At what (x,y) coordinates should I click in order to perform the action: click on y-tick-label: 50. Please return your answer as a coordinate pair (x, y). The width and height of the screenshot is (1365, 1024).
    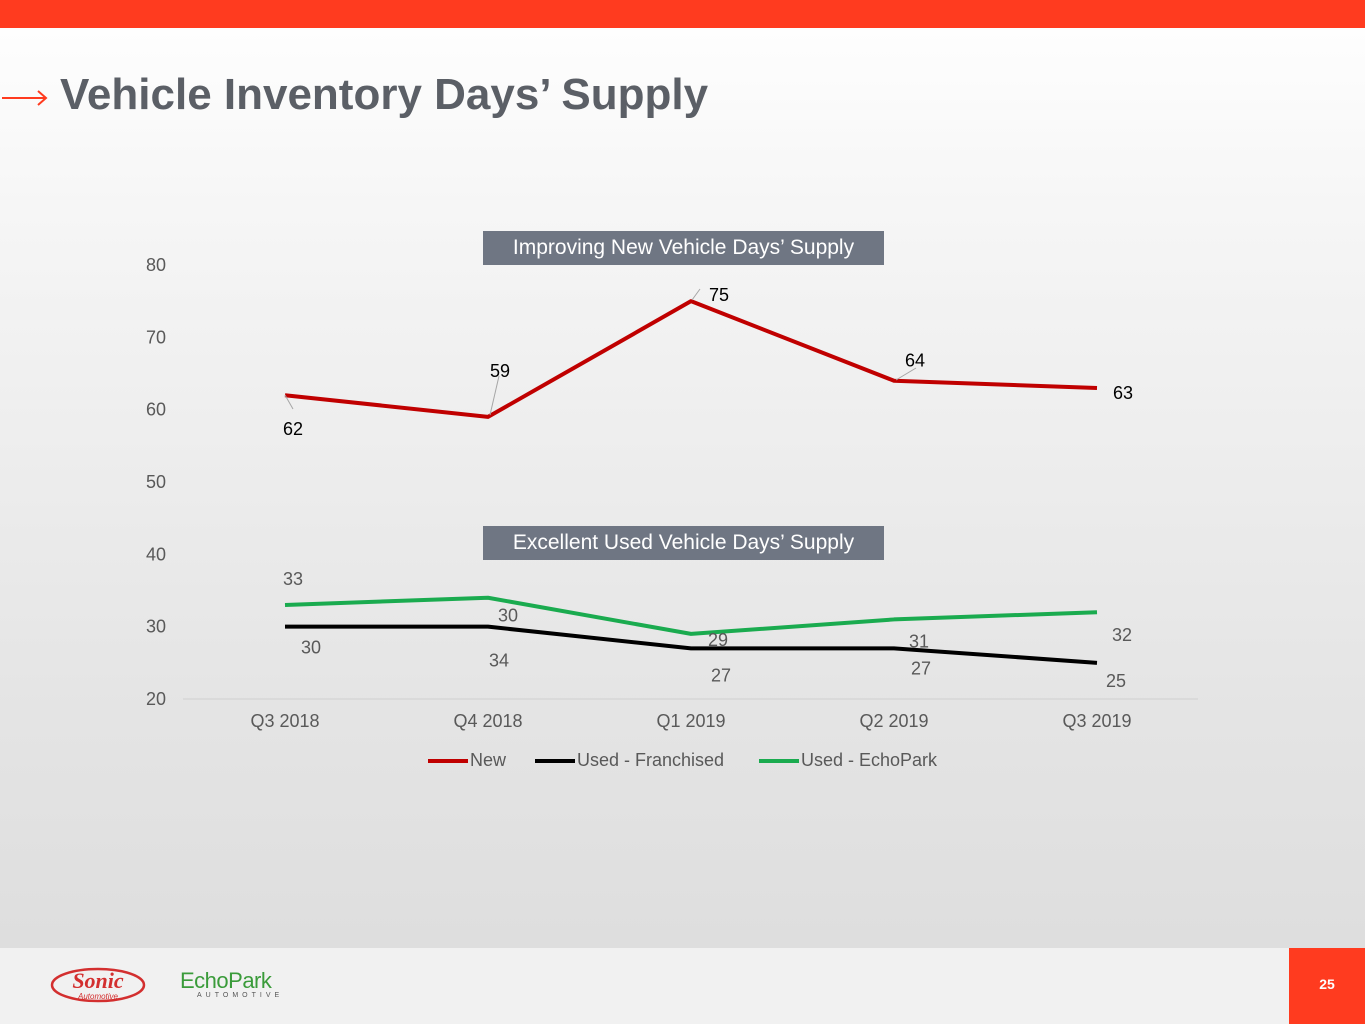
    Looking at the image, I should click on (156, 482).